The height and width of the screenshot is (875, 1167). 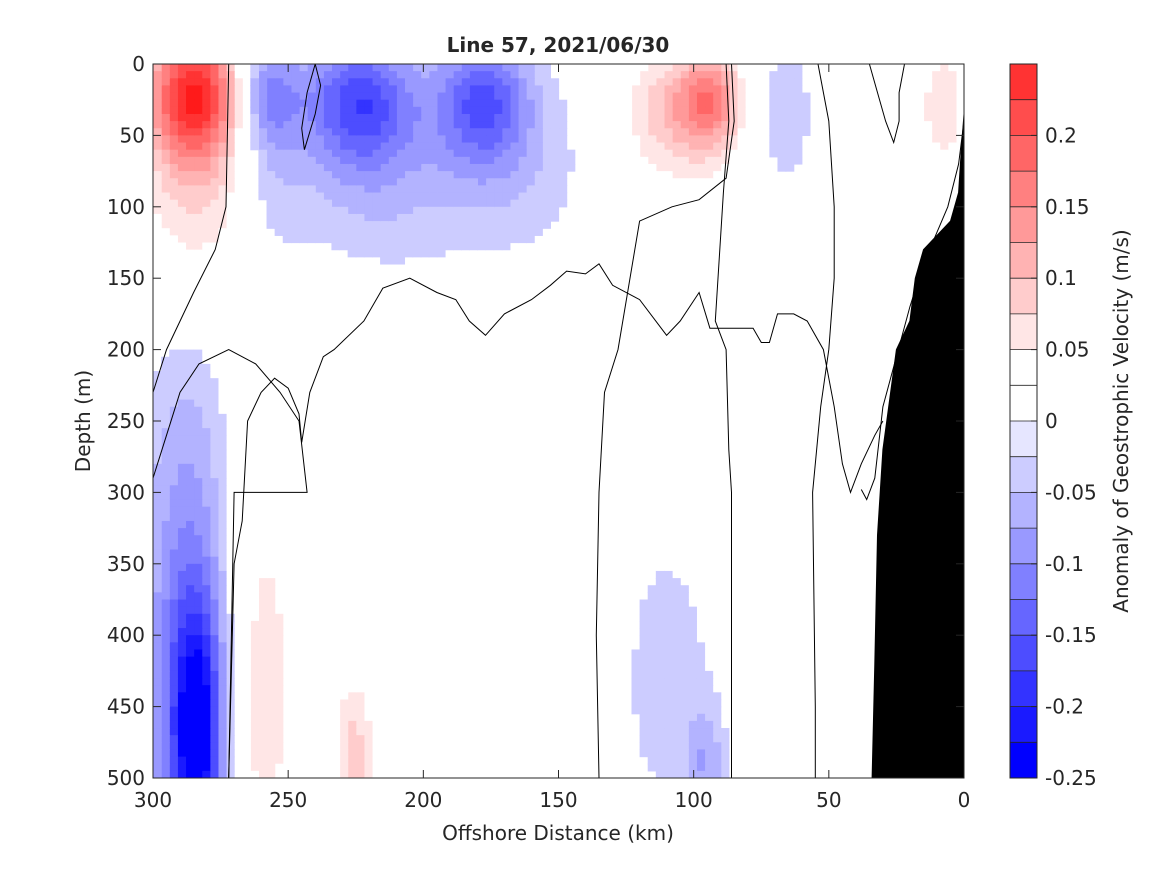 I want to click on x-tick-label: 0, so click(x=964, y=800).